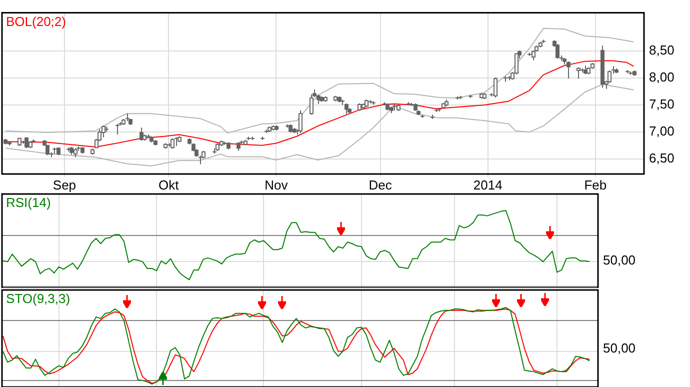 The image size is (690, 387). What do you see at coordinates (661, 50) in the screenshot?
I see `y-tick-label: 8,50` at bounding box center [661, 50].